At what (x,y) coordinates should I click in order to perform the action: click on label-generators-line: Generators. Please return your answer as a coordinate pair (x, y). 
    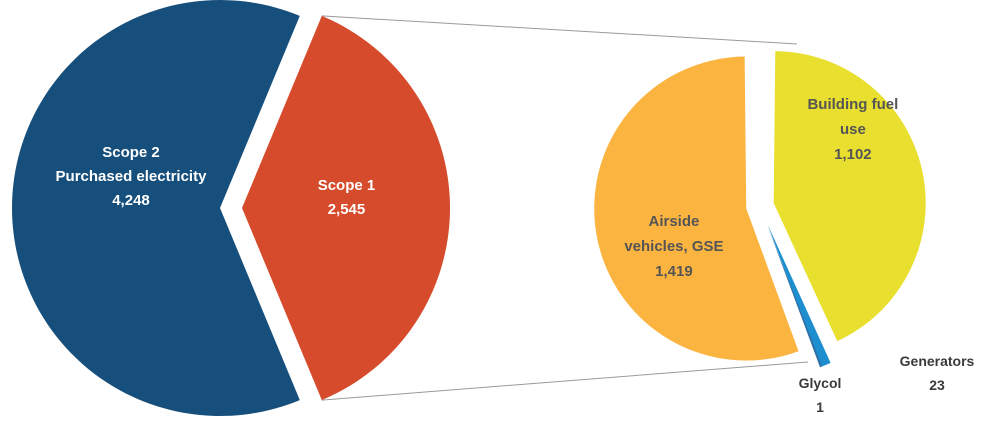
    Looking at the image, I should click on (937, 361).